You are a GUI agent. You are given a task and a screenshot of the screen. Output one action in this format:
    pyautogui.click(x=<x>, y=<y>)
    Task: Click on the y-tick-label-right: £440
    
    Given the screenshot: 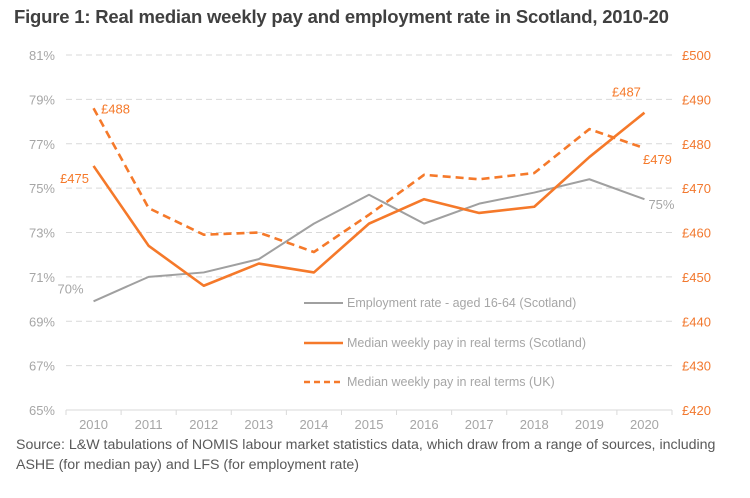 What is the action you would take?
    pyautogui.click(x=696, y=321)
    